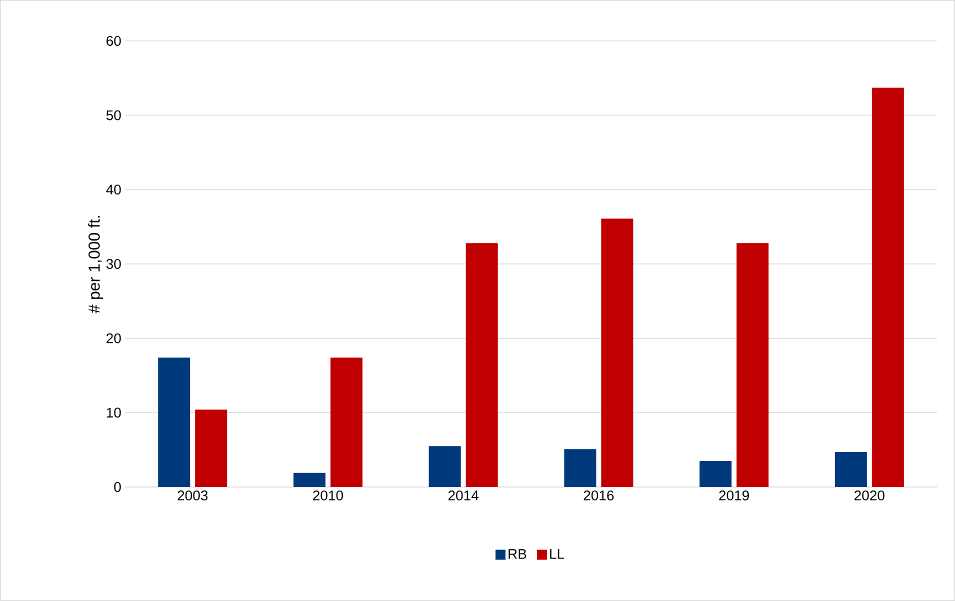 This screenshot has height=601, width=955. What do you see at coordinates (113, 41) in the screenshot?
I see `y-tick-label: 60` at bounding box center [113, 41].